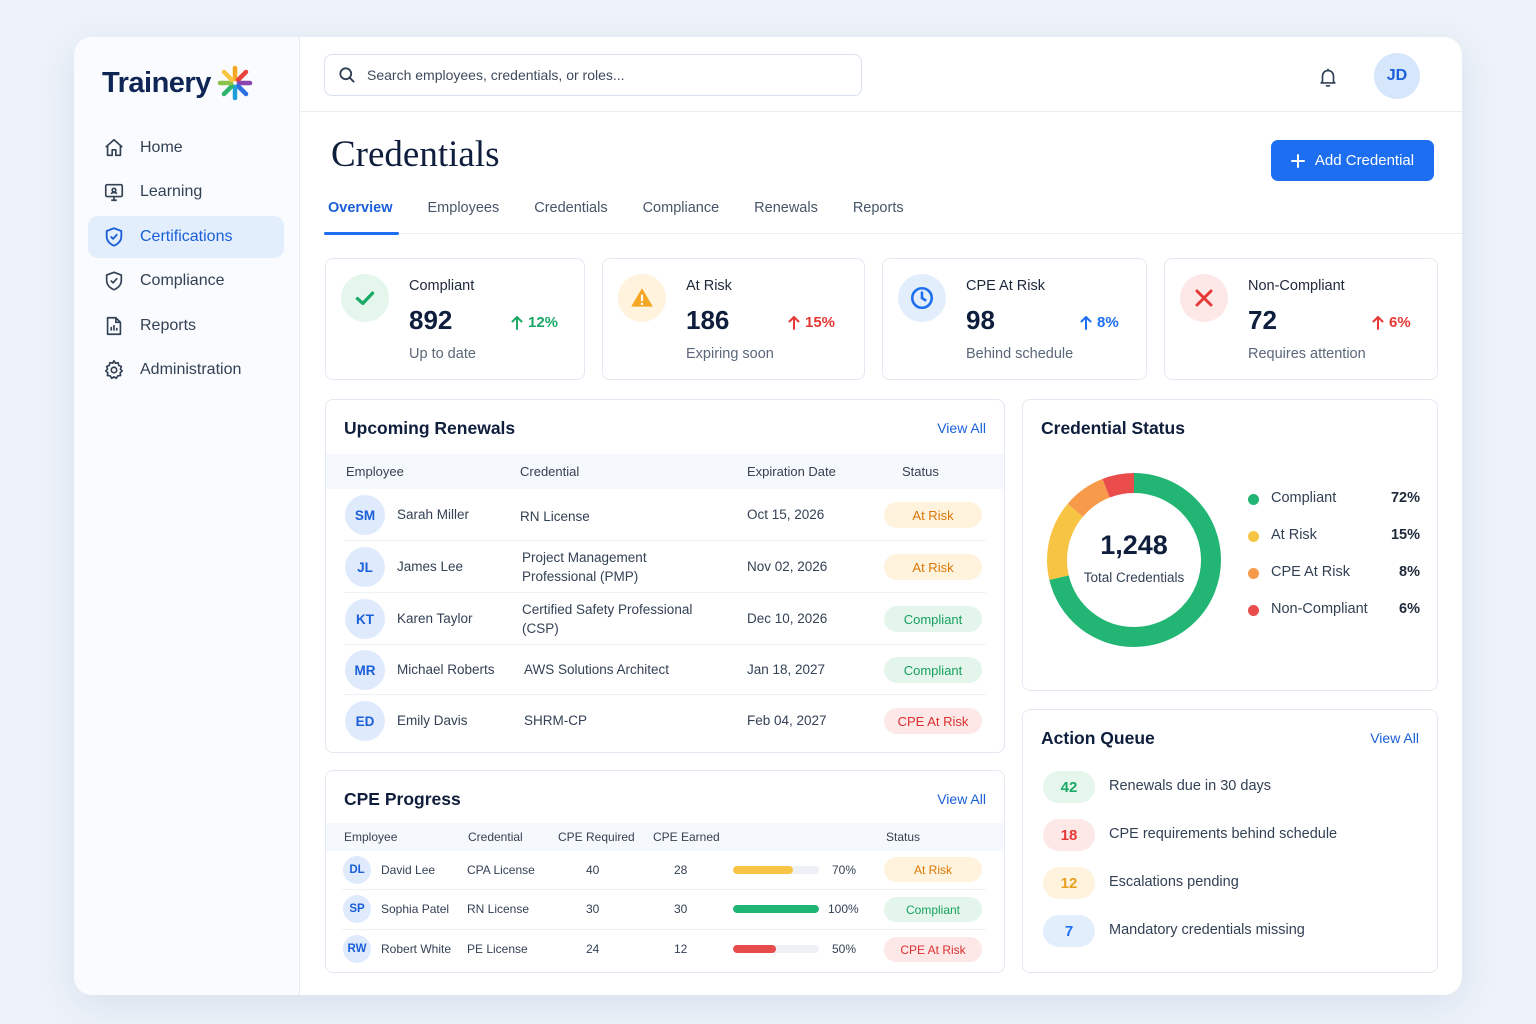 This screenshot has height=1024, width=1536. Describe the element at coordinates (786, 514) in the screenshot. I see `expiration-date: Oct 15, 2026` at that location.